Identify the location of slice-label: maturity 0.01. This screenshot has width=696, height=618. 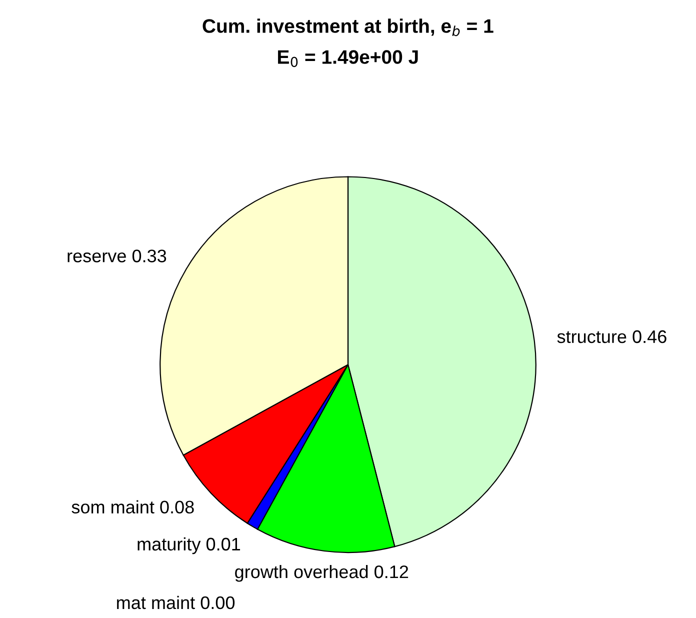
(189, 545).